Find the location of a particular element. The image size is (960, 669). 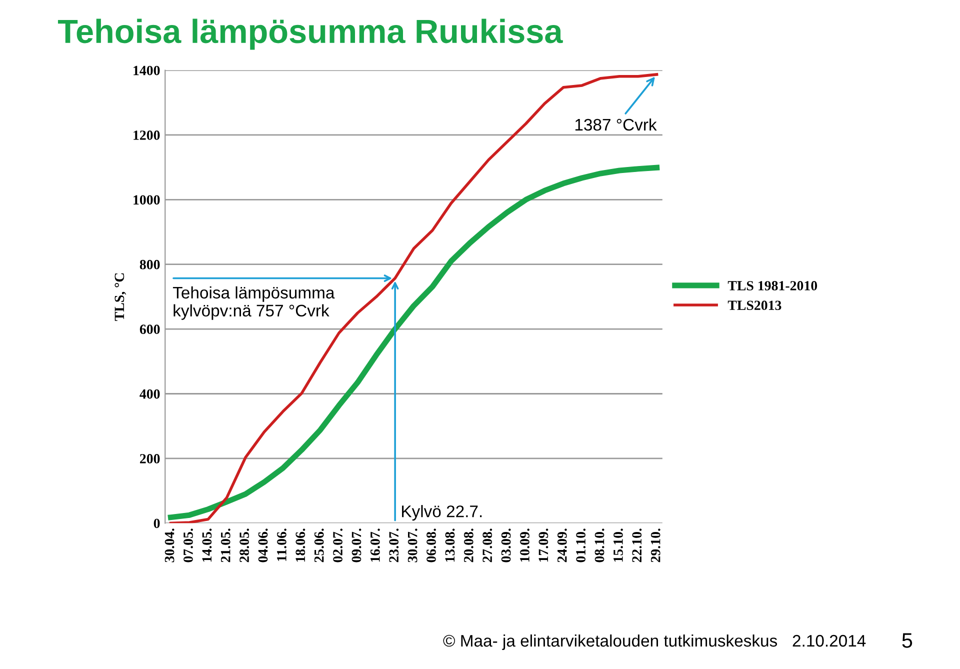

y-tick-label: 0 is located at coordinates (157, 523).